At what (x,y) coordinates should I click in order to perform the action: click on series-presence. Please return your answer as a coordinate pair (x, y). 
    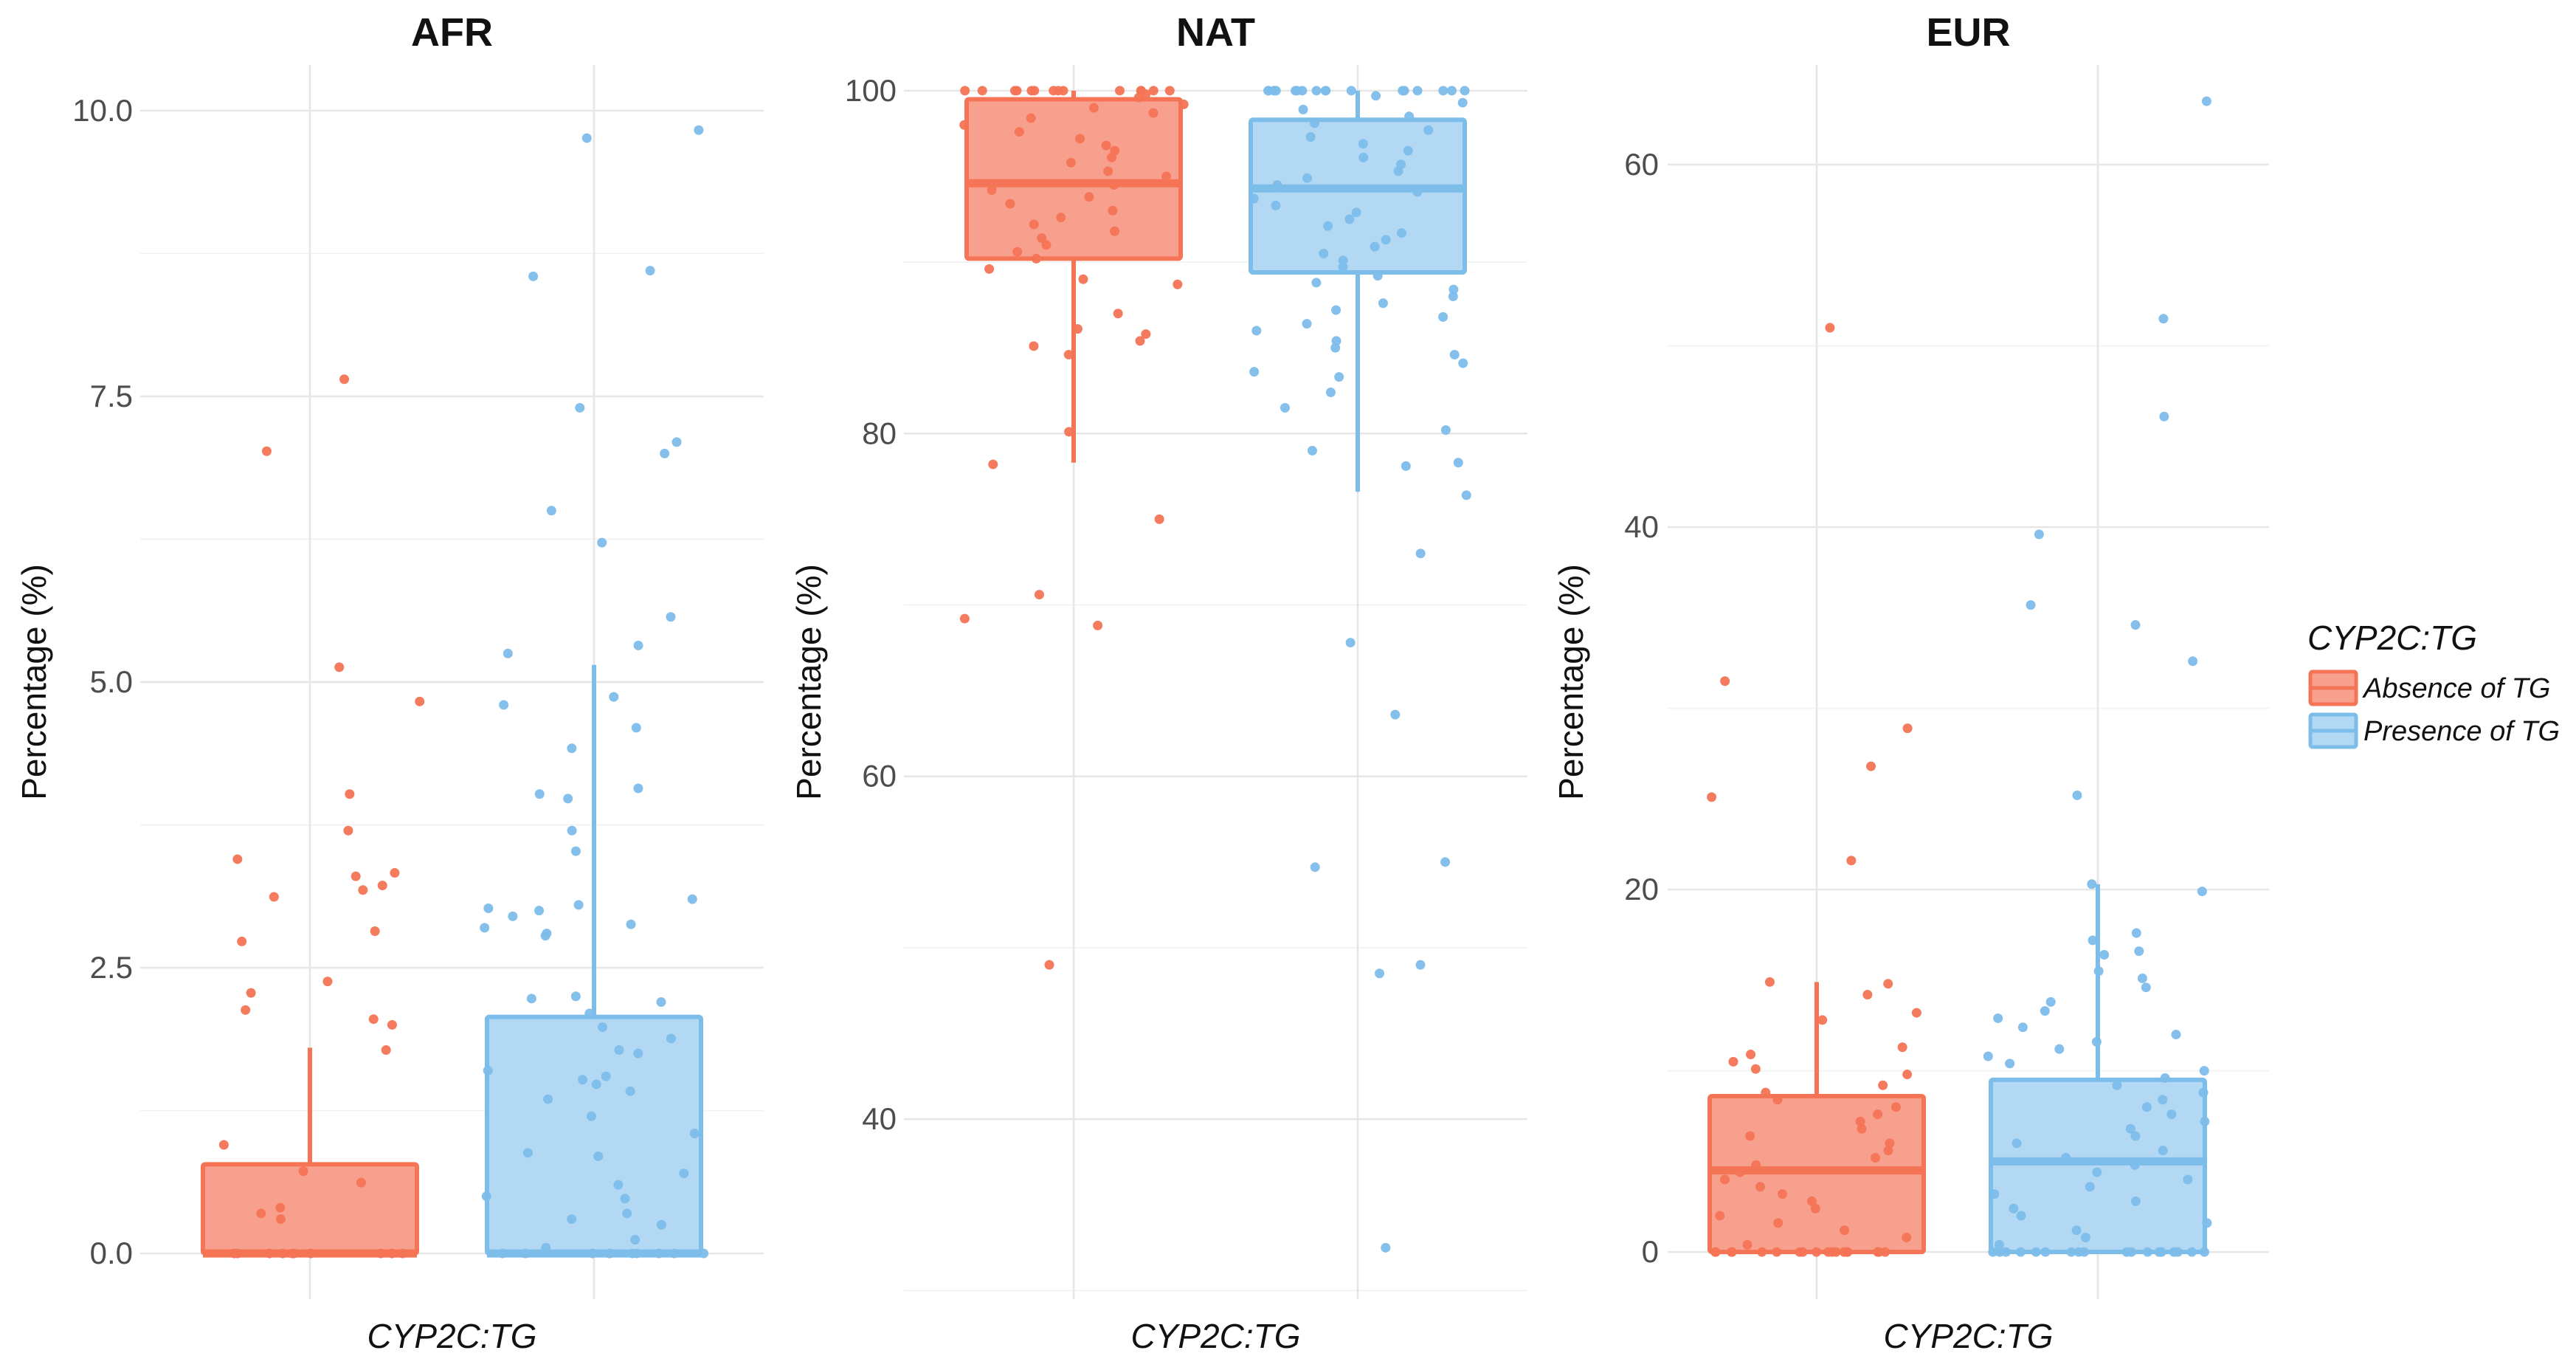
    Looking at the image, I should click on (2097, 676).